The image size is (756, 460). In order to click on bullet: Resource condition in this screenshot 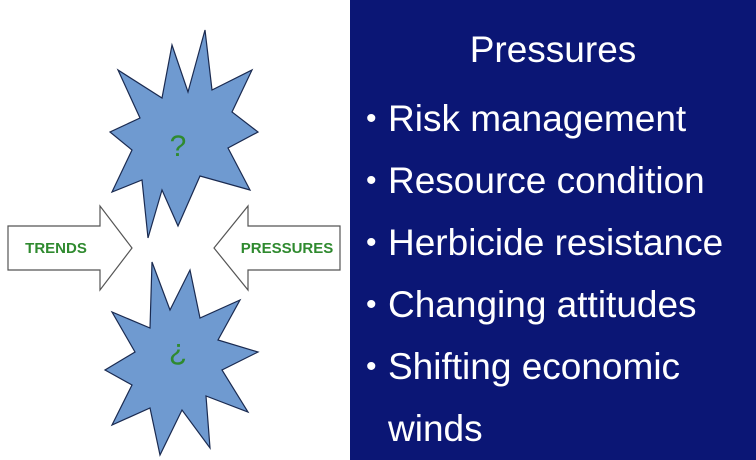, I will do `click(553, 181)`.